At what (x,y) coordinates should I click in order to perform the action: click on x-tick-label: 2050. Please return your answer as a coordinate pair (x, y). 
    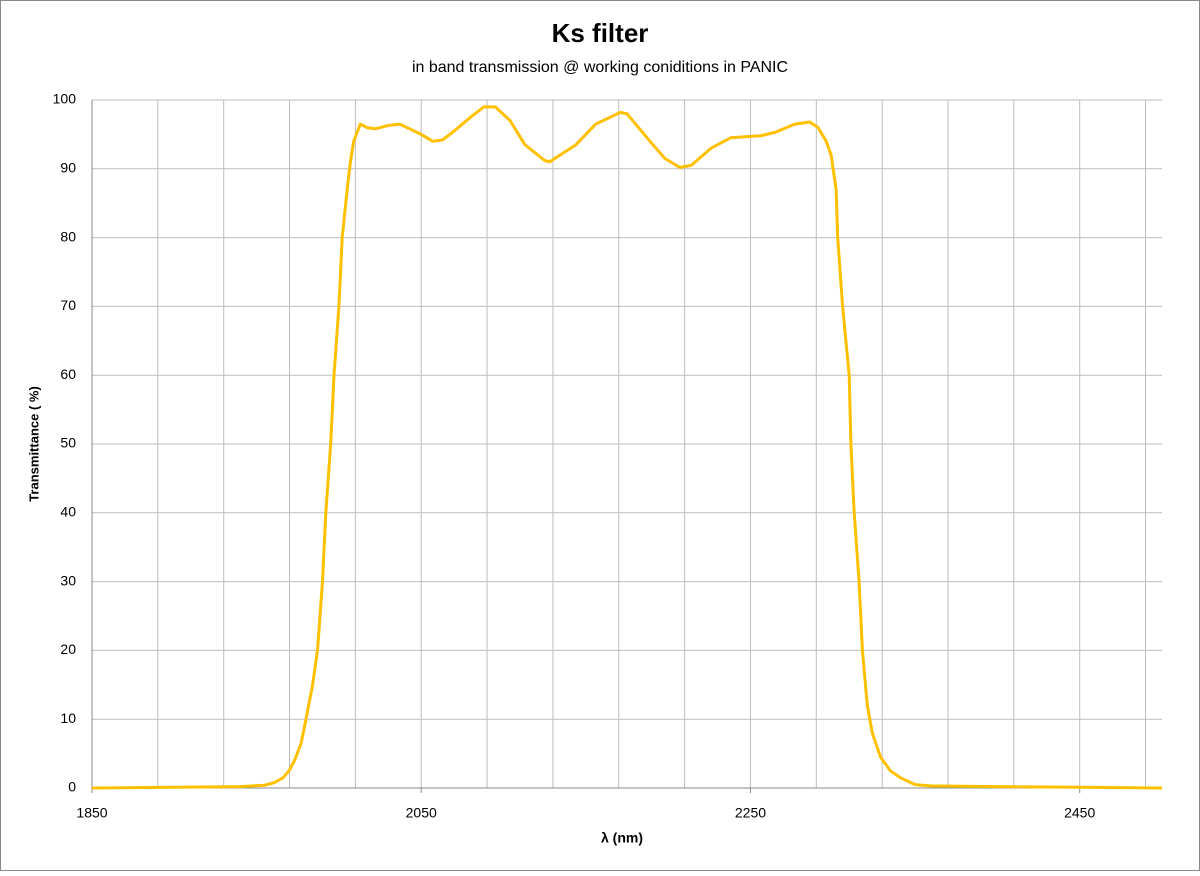
    Looking at the image, I should click on (421, 813).